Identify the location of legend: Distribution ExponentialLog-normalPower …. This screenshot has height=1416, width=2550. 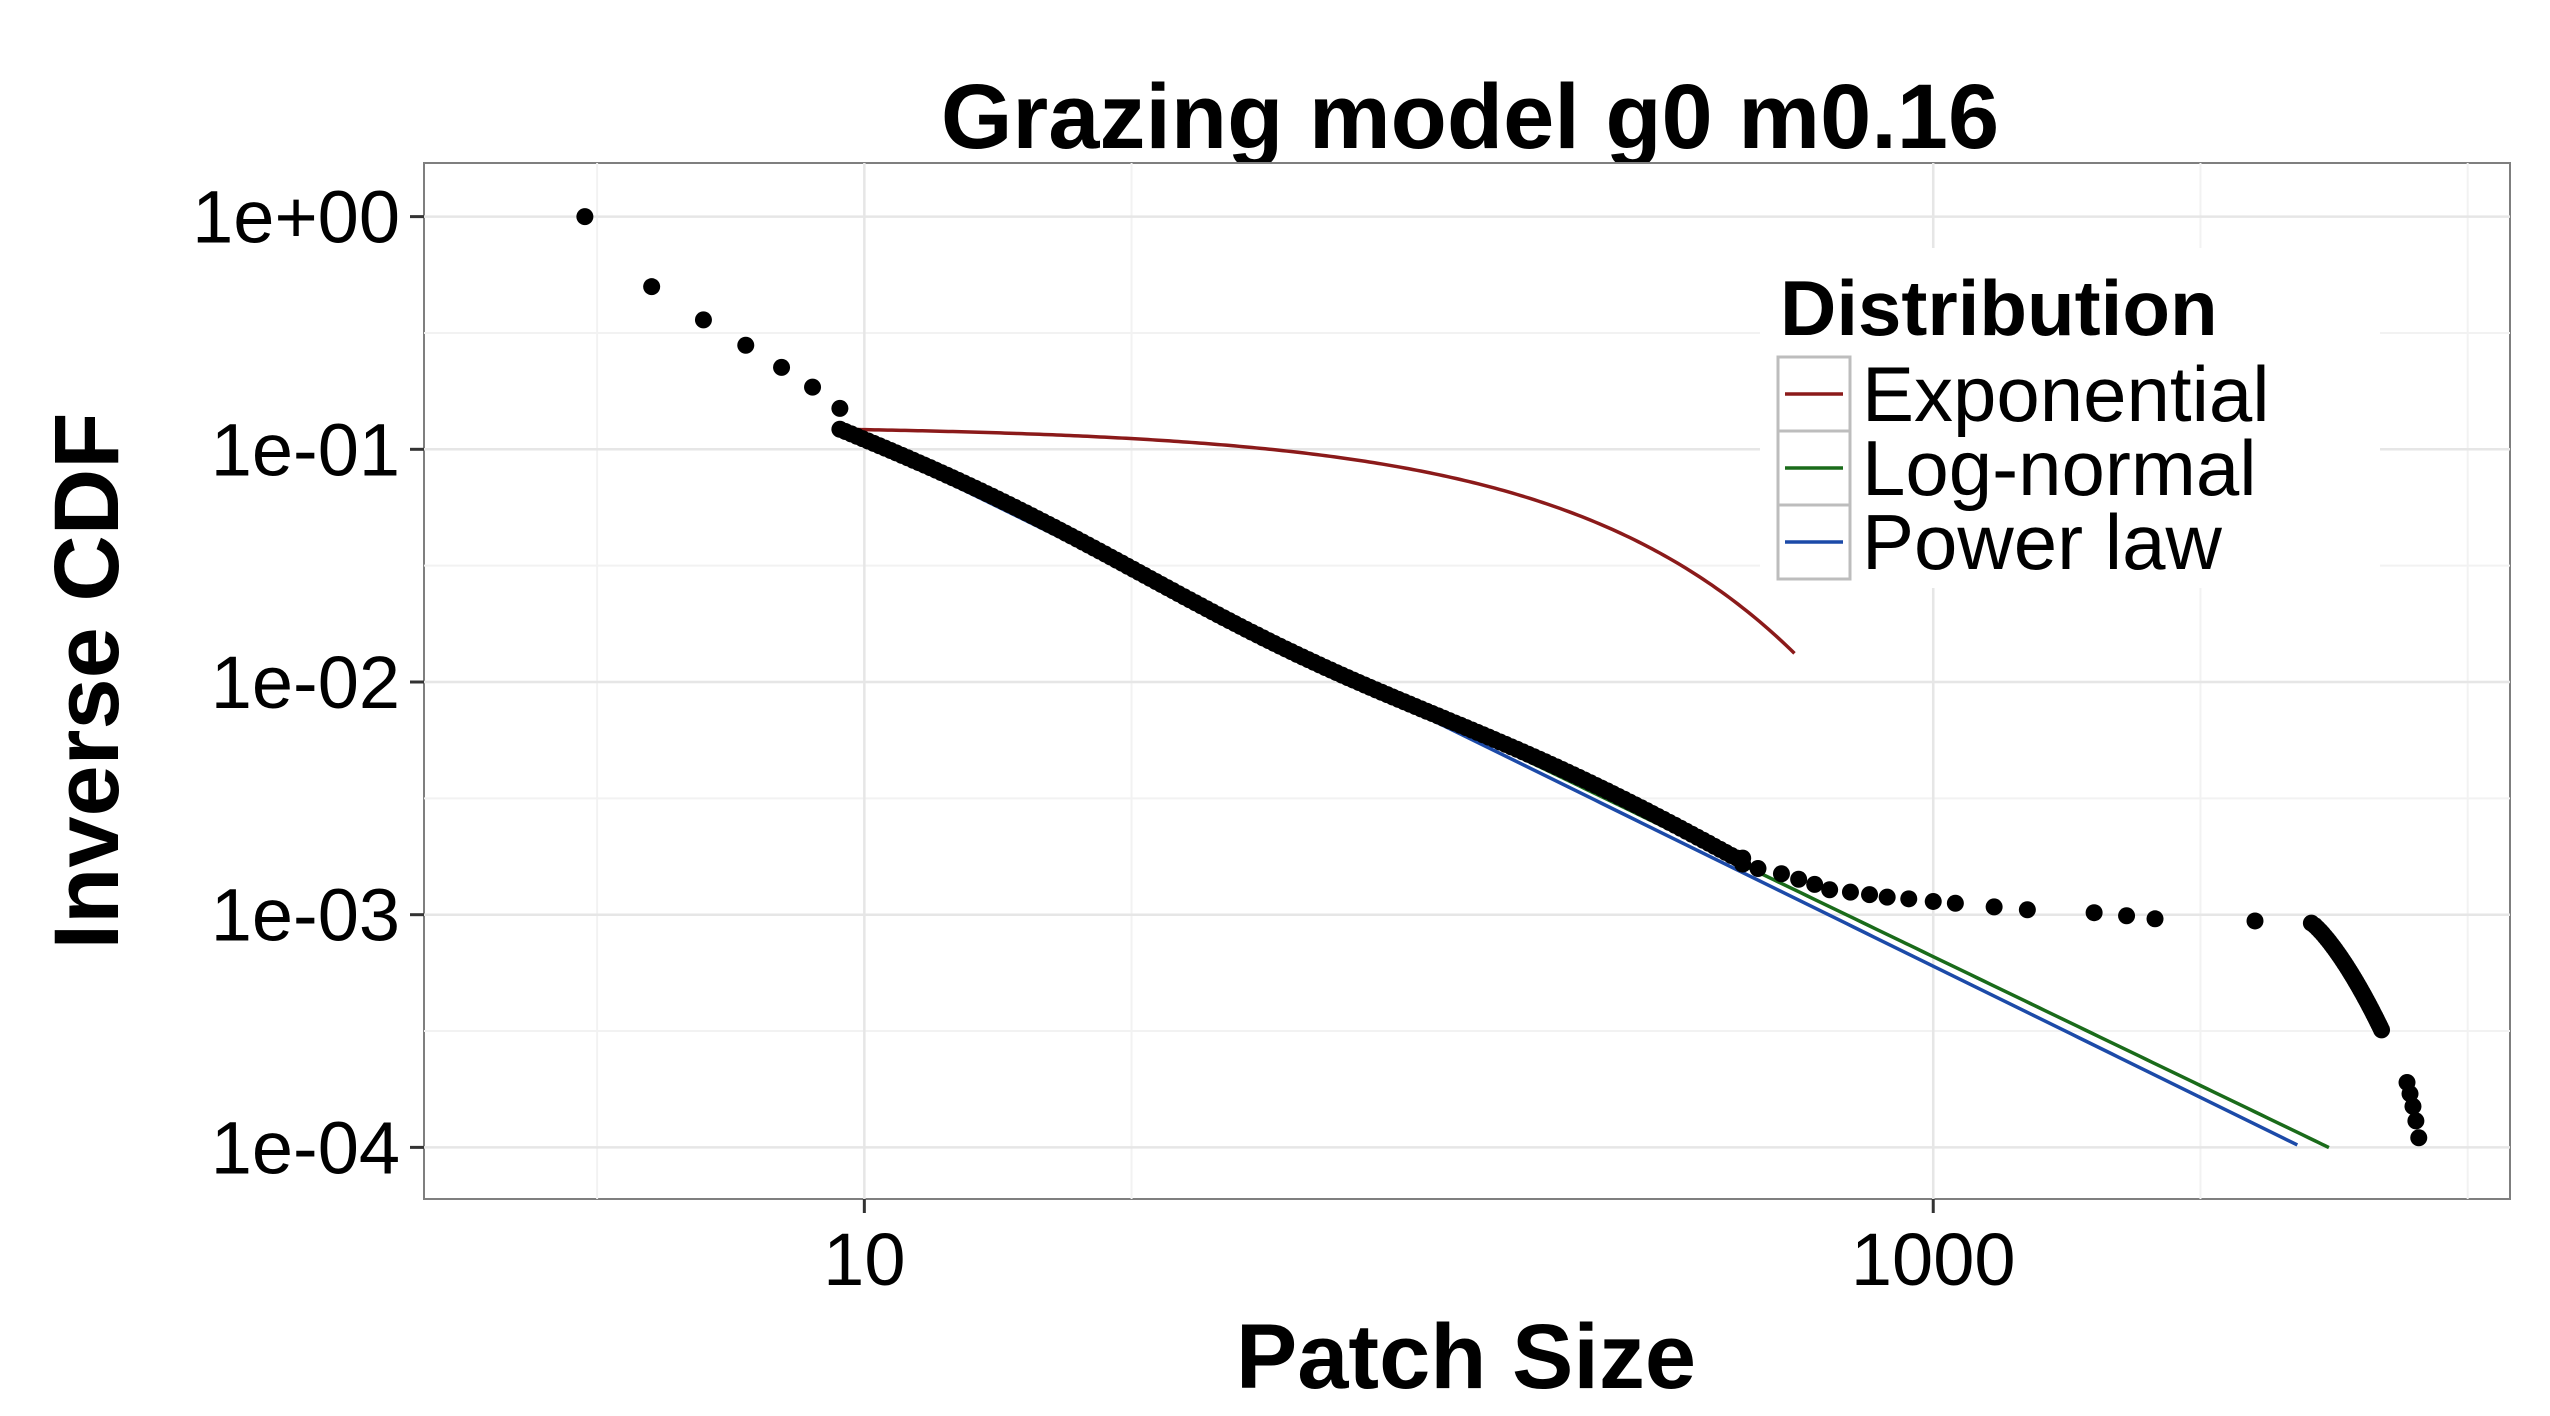
(2070, 418).